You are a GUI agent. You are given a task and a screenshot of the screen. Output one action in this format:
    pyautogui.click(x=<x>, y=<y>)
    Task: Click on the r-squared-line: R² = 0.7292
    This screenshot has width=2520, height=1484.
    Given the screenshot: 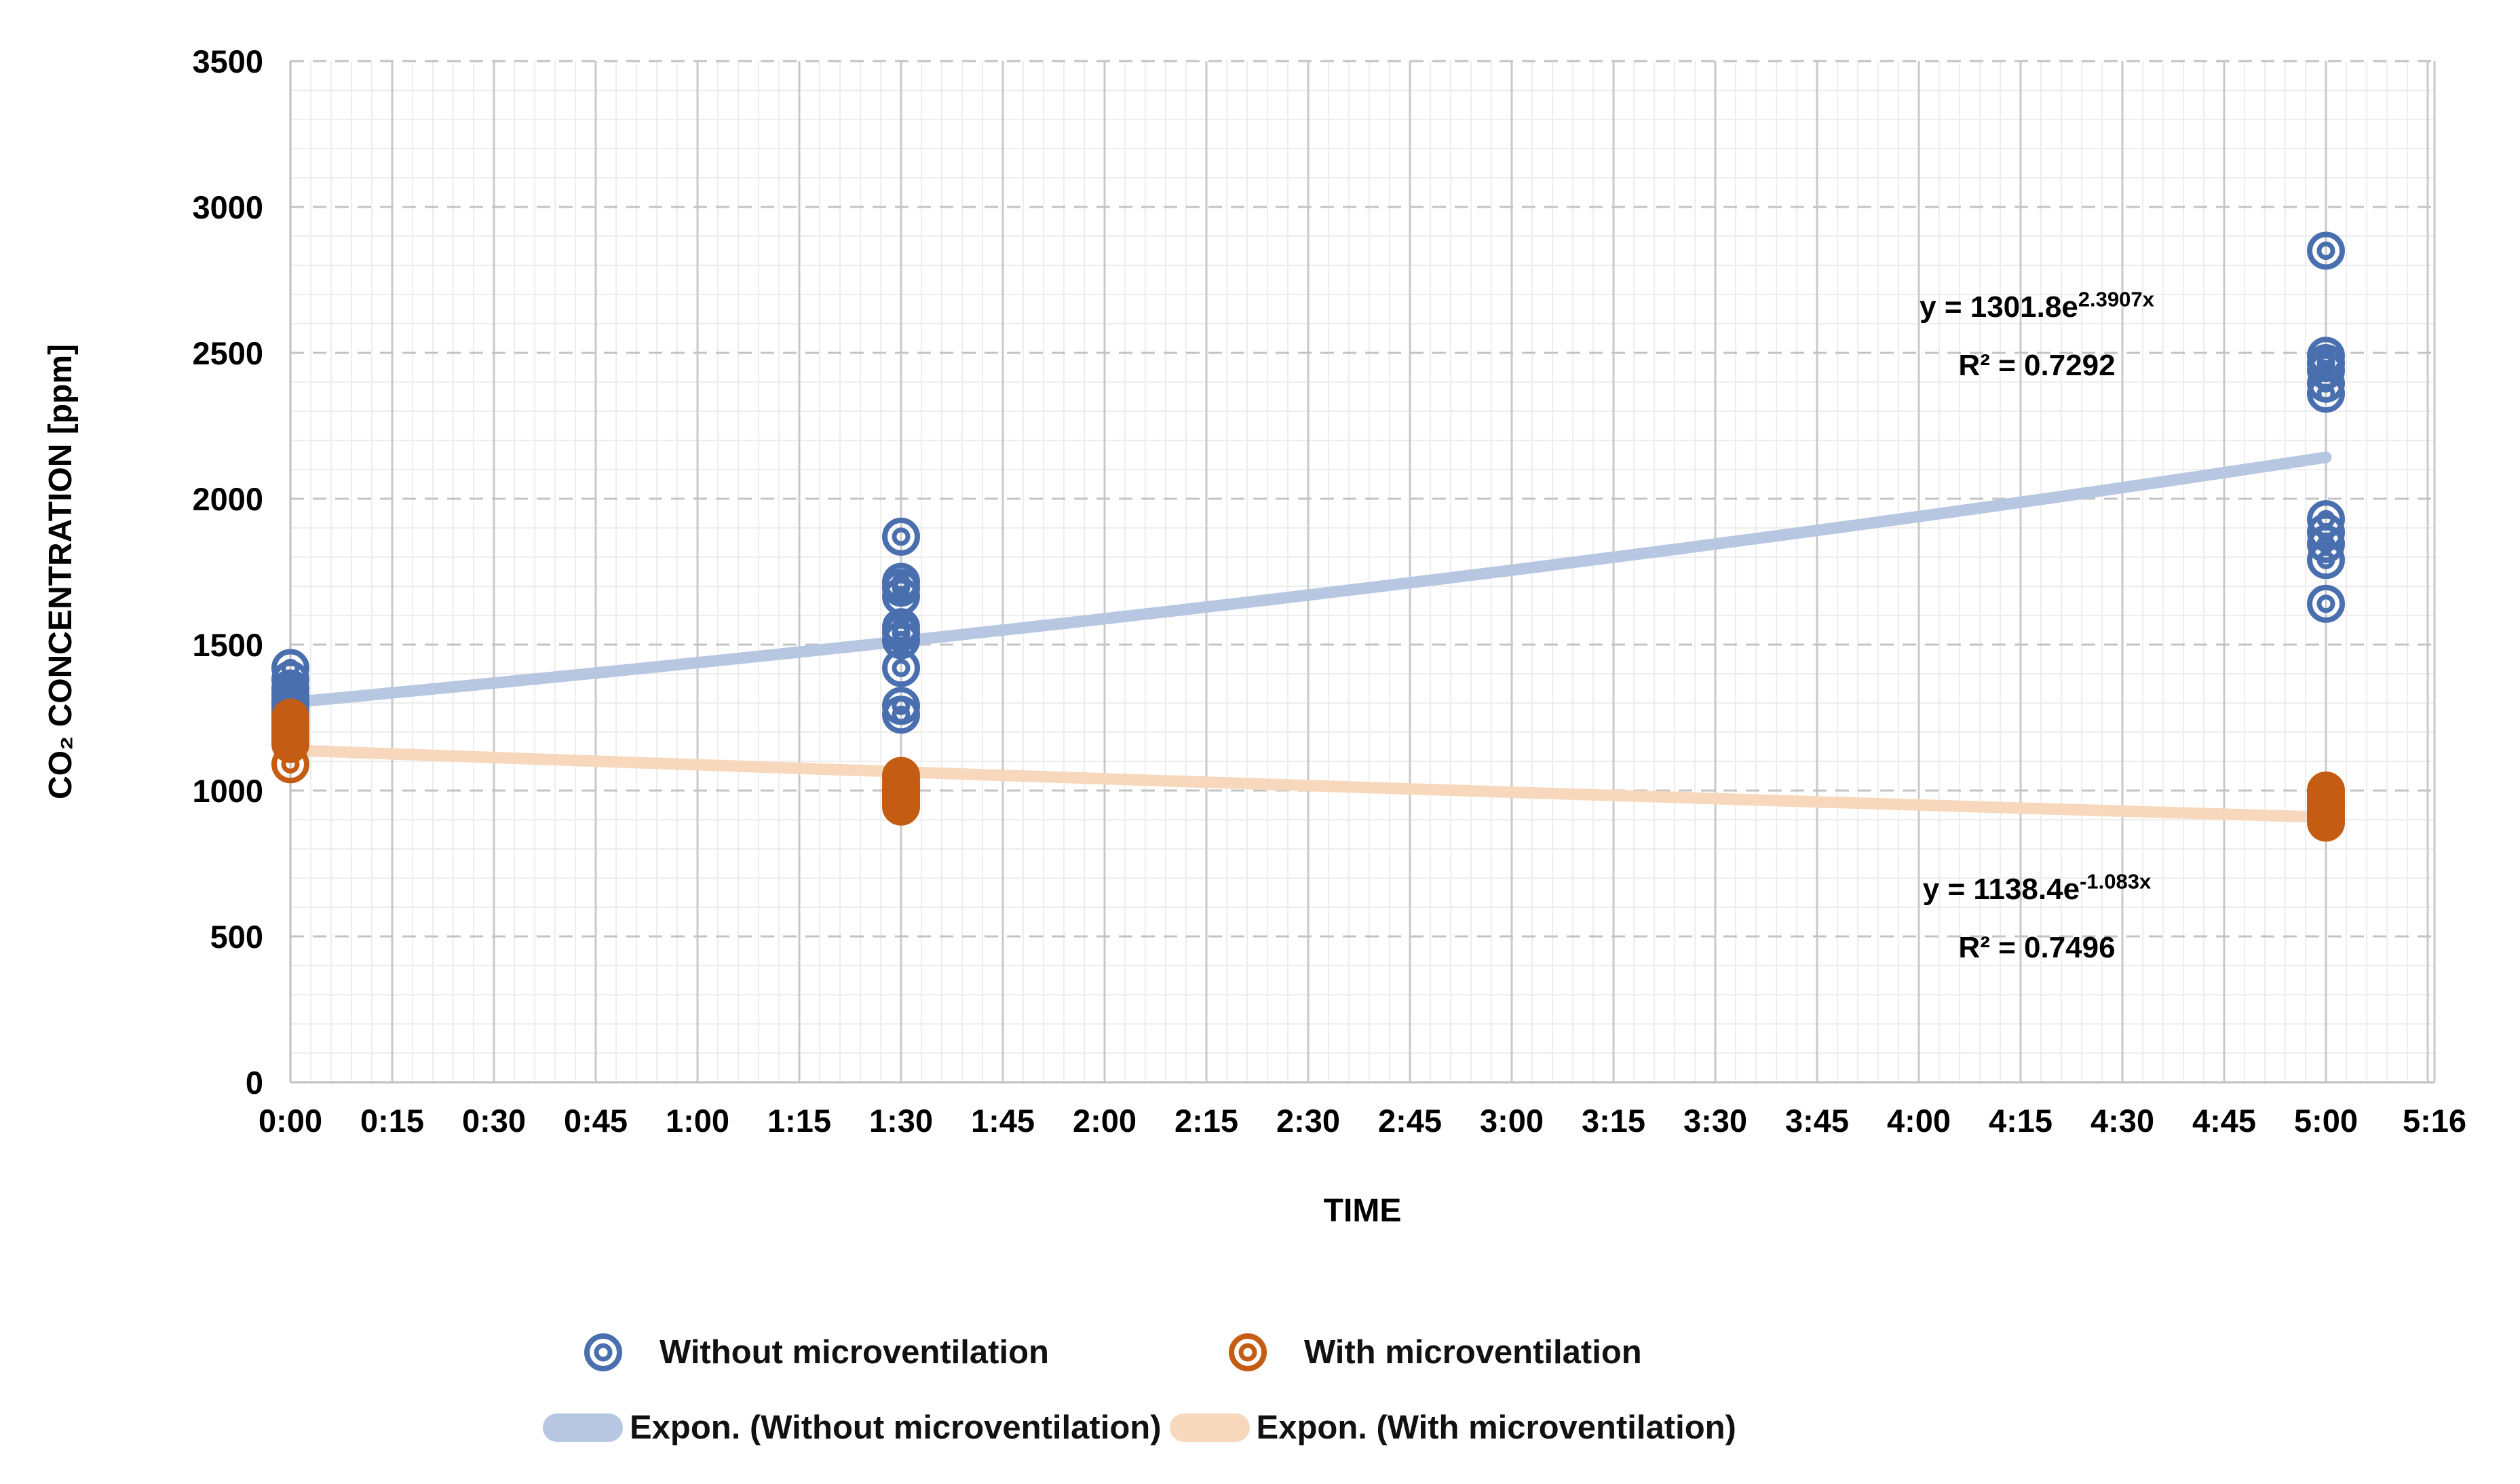 What is the action you would take?
    pyautogui.click(x=2037, y=365)
    